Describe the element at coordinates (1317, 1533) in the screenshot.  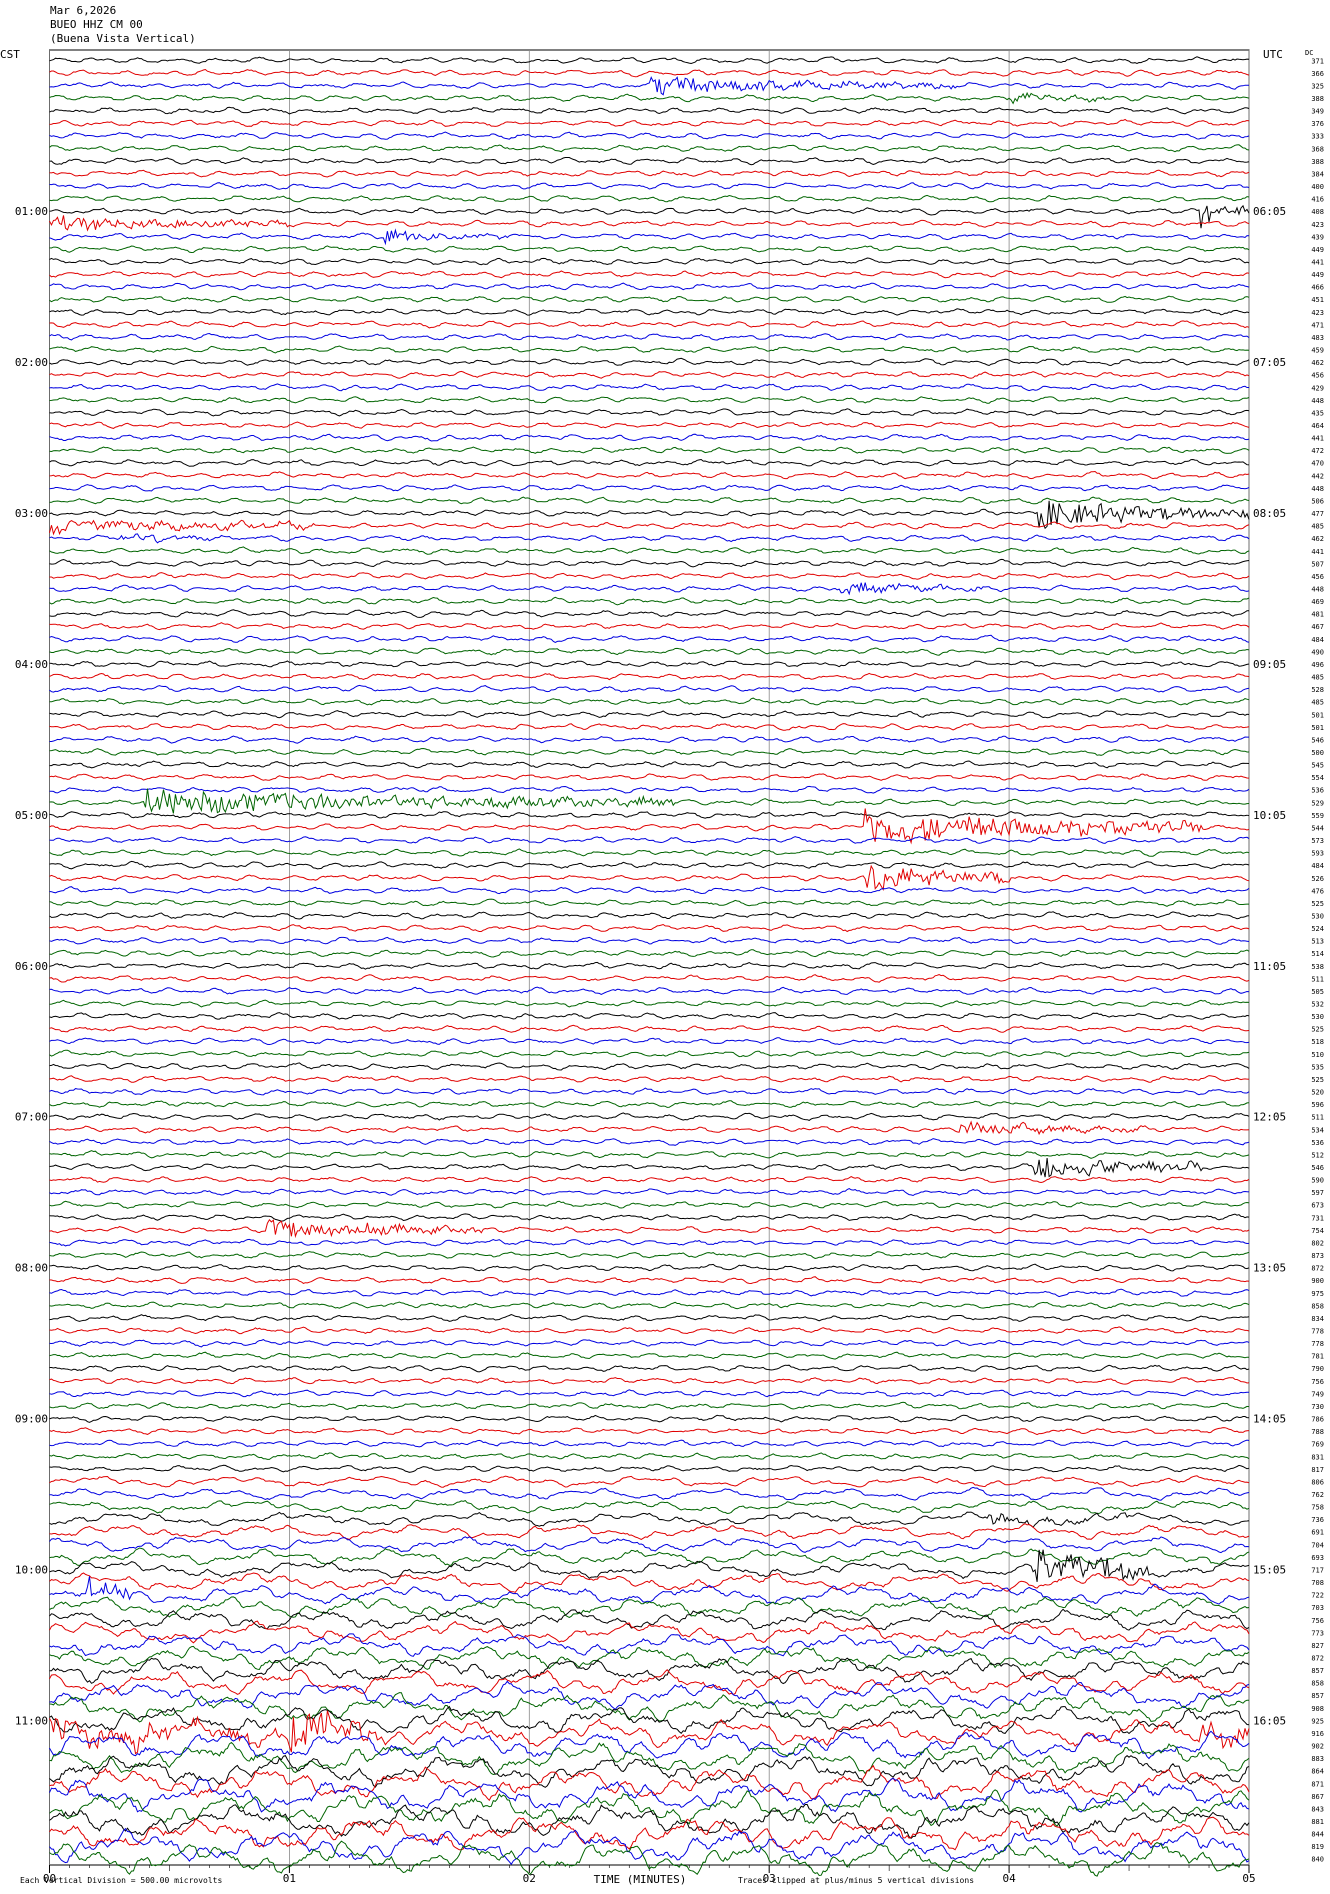
I see `dc-value: 691` at that location.